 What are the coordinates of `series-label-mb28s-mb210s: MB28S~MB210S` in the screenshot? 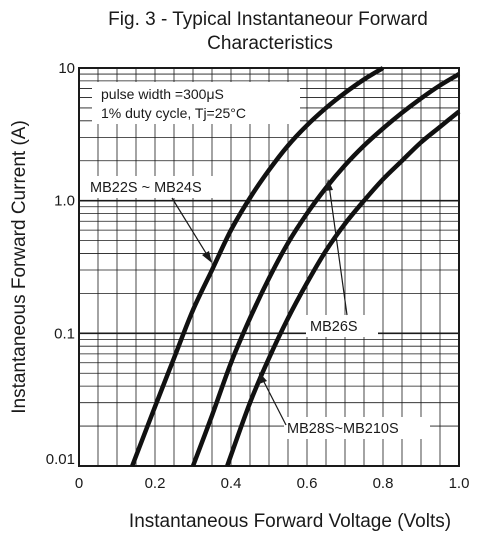 It's located at (343, 429).